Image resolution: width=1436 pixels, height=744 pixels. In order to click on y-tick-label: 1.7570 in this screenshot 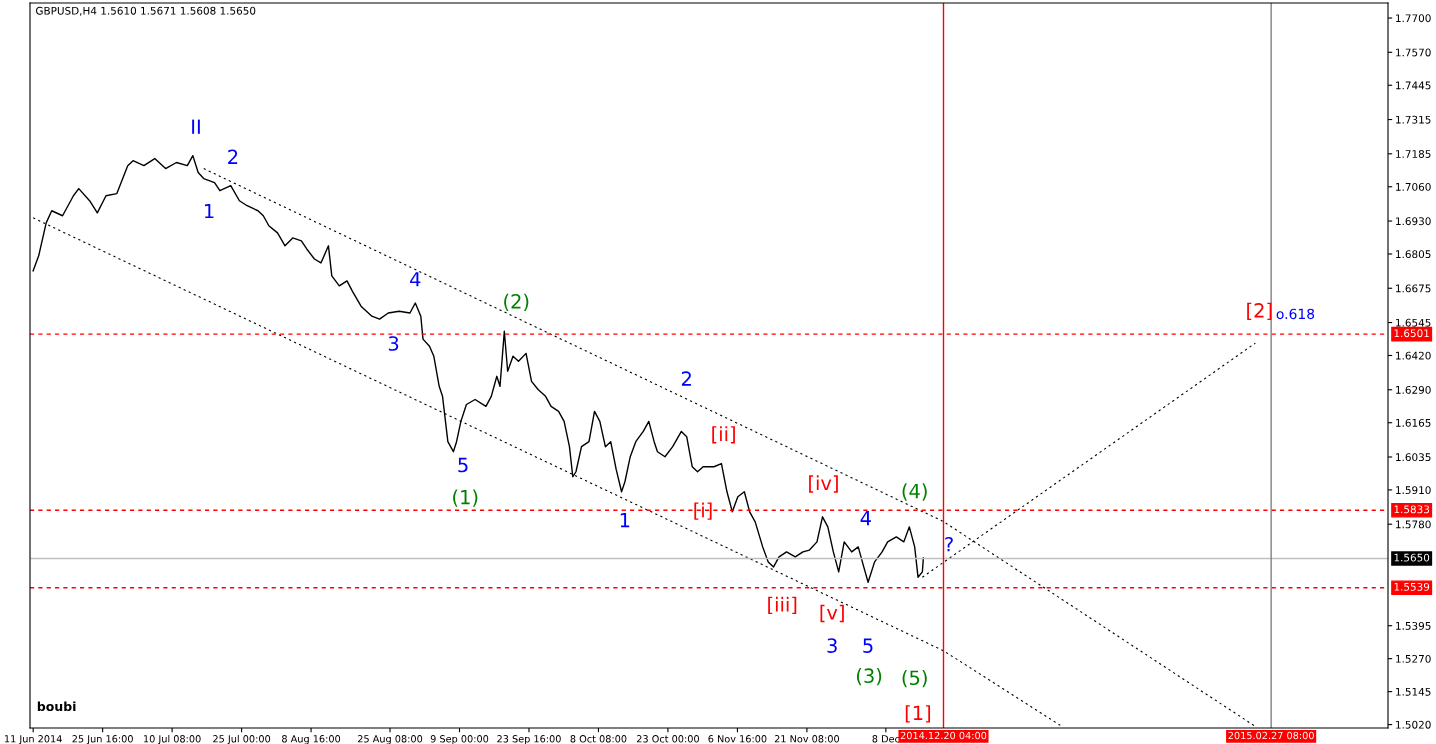, I will do `click(1413, 52)`.